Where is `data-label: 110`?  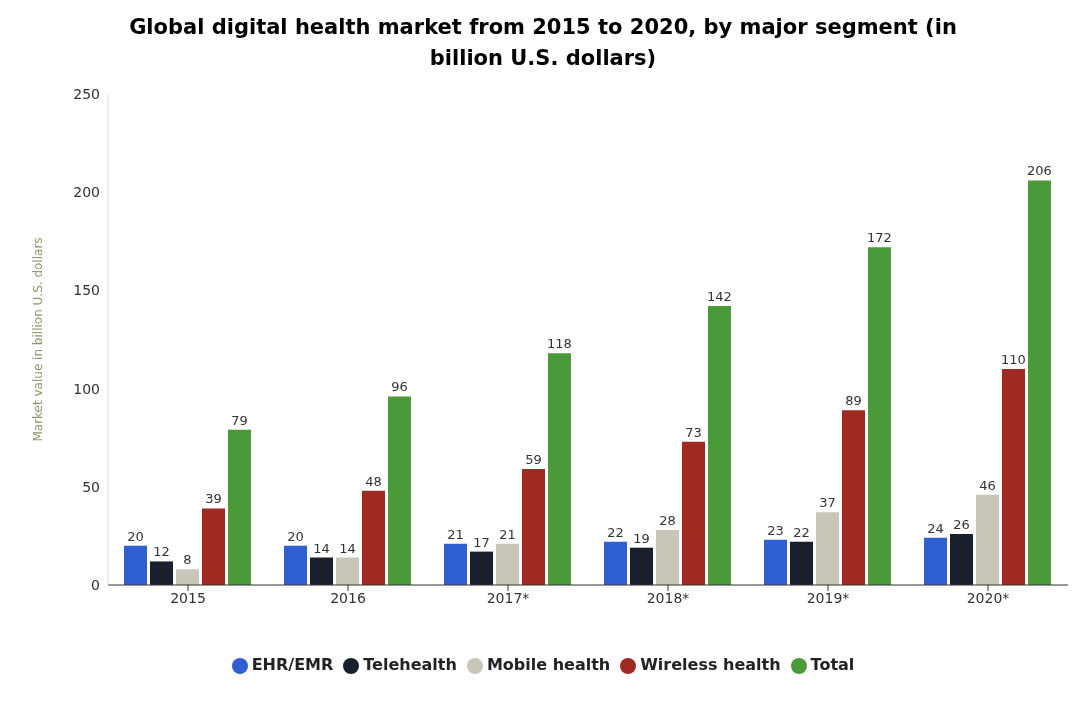 data-label: 110 is located at coordinates (1013, 359).